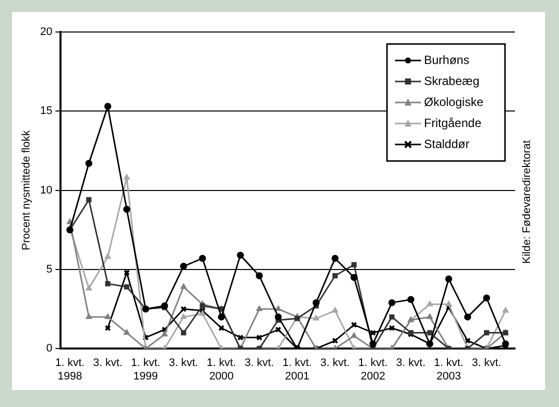 The width and height of the screenshot is (559, 407). I want to click on legend-label: Stalddør, so click(447, 143).